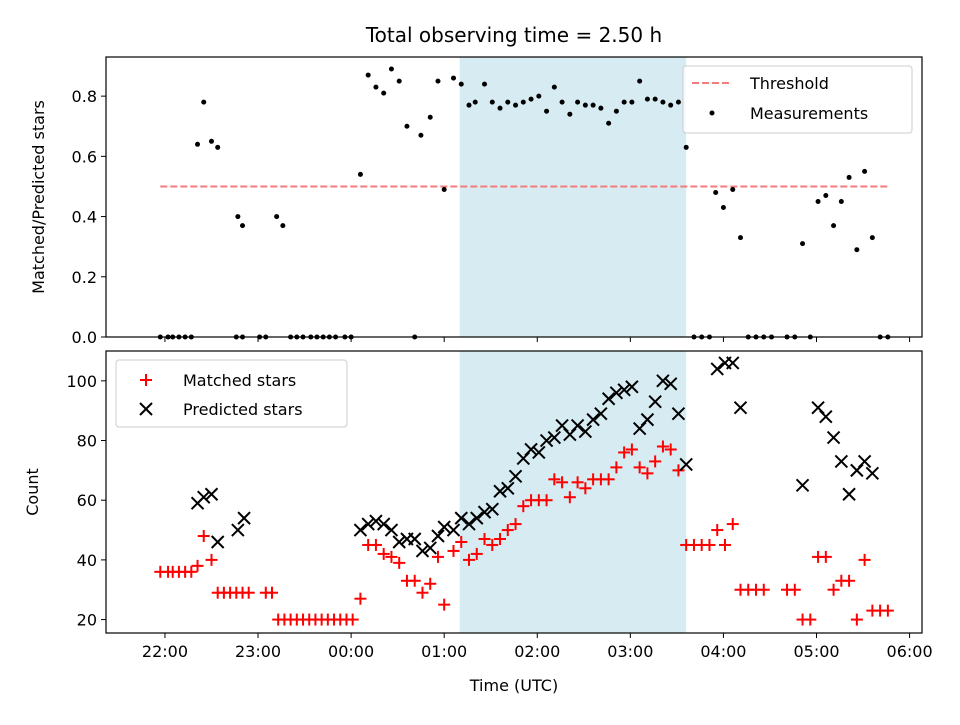 The width and height of the screenshot is (960, 725). Describe the element at coordinates (87, 560) in the screenshot. I see `y-tick-label: 40` at that location.